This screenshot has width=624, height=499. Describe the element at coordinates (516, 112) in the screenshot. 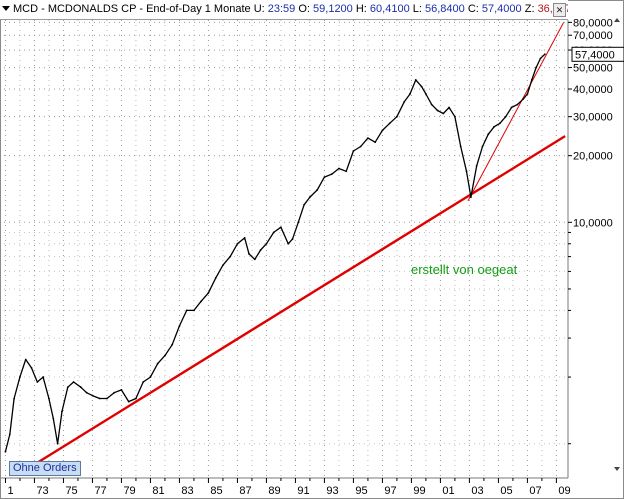

I see `trendline-steep` at that location.